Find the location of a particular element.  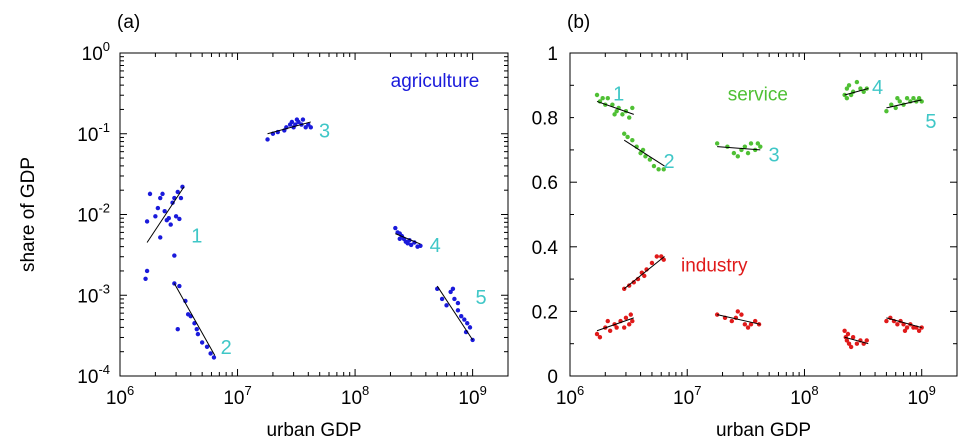

y-tick-label: 10⁻³ is located at coordinates (93, 294).